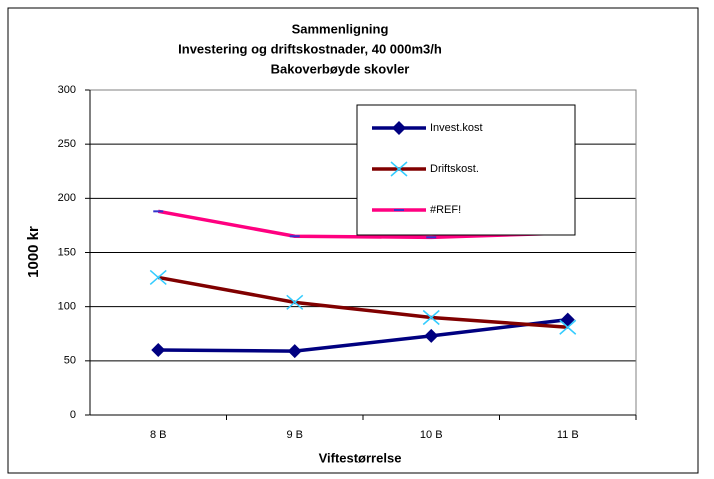  What do you see at coordinates (456, 128) in the screenshot?
I see `legend-label: Invest.kost` at bounding box center [456, 128].